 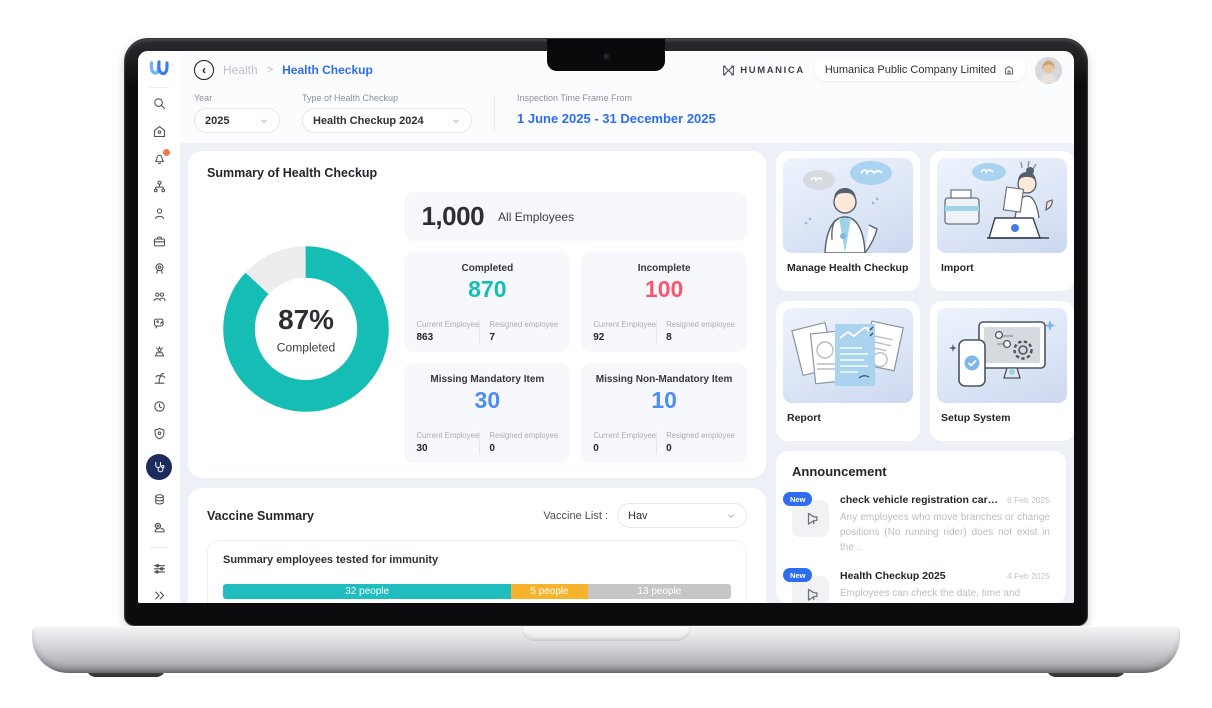 What do you see at coordinates (575, 98) in the screenshot?
I see `timeframe-label: Inspection Time Frame From` at bounding box center [575, 98].